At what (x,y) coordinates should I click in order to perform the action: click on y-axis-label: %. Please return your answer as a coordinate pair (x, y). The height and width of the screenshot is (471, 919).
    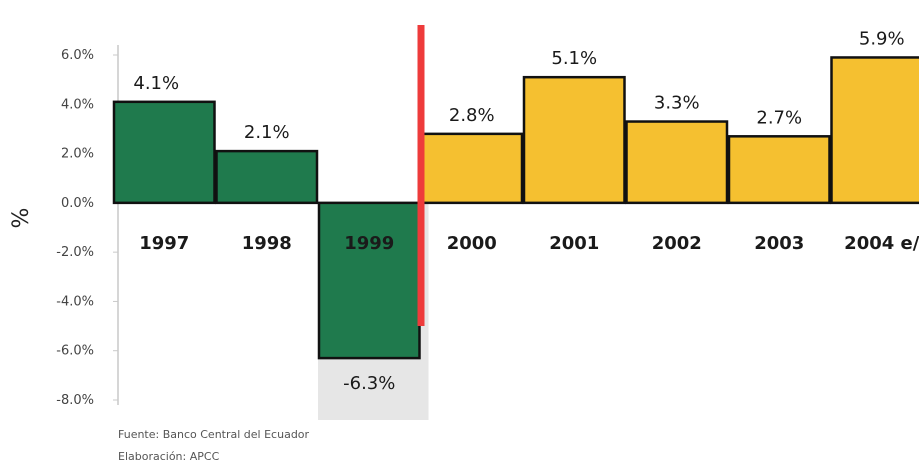
    Looking at the image, I should click on (21, 218).